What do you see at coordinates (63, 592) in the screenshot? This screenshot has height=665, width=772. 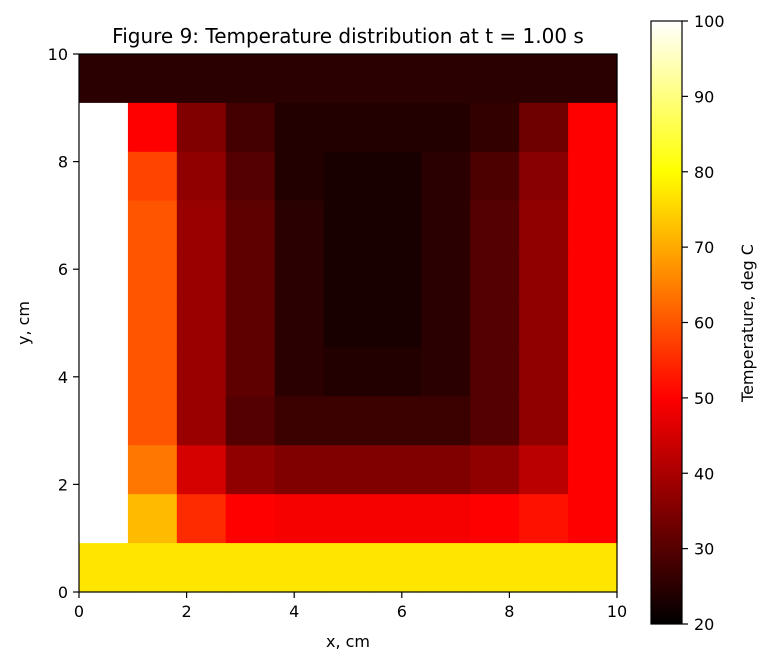 I see `y-tick-label: 0` at bounding box center [63, 592].